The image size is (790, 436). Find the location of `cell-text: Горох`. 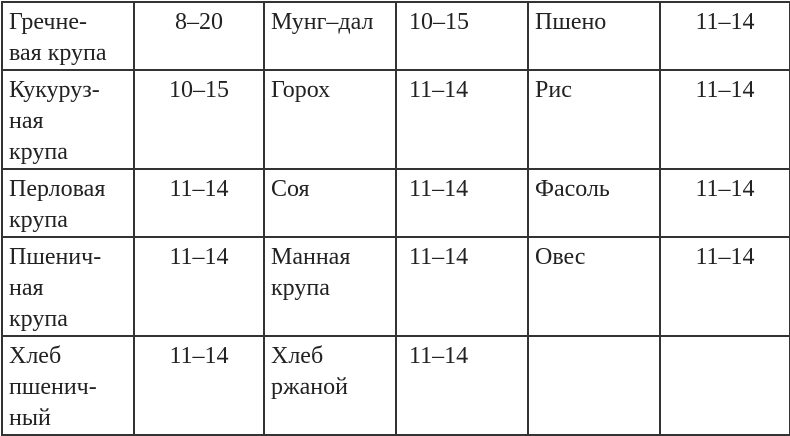

cell-text: Горох is located at coordinates (301, 90).